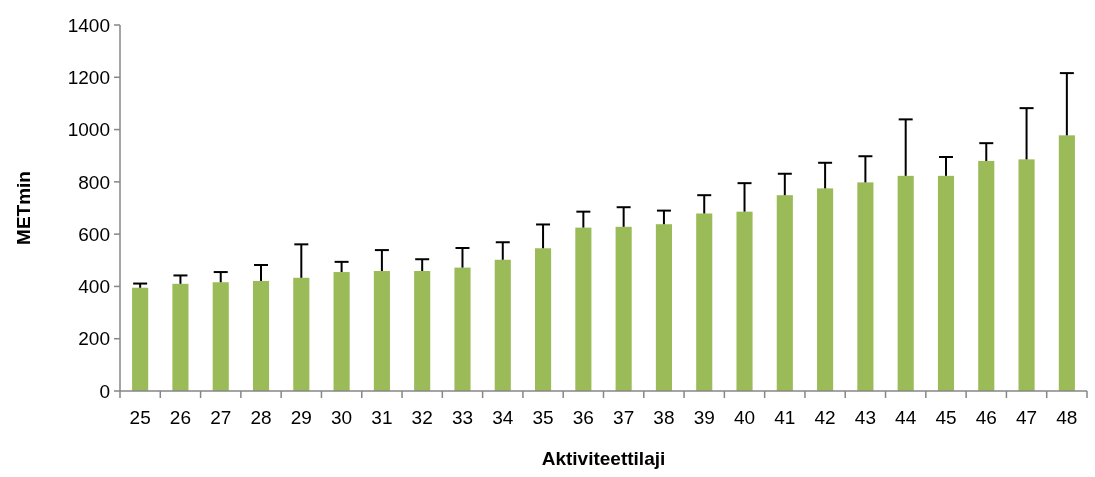 The image size is (1095, 477). Describe the element at coordinates (704, 417) in the screenshot. I see `x-tick-label: 39` at that location.